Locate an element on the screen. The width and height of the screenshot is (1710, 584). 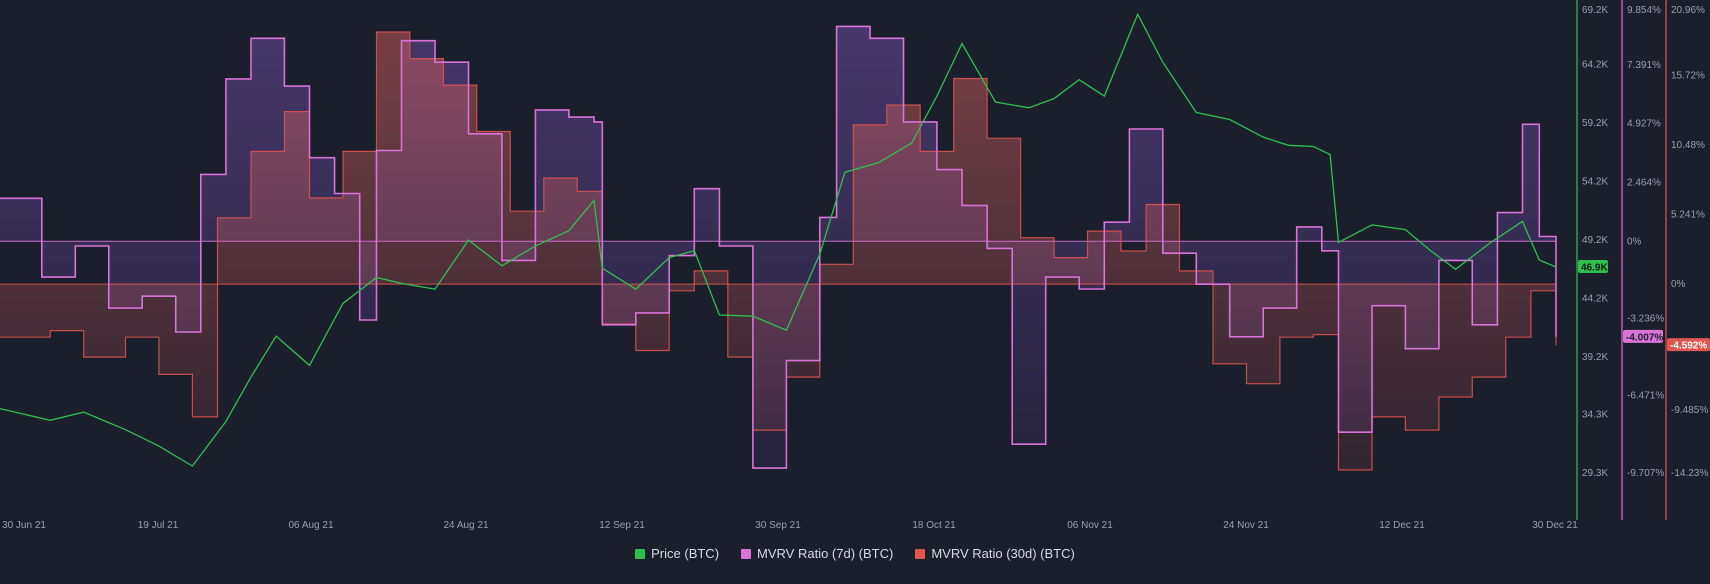
legend-swatch-mvrv-30d is located at coordinates (920, 553).